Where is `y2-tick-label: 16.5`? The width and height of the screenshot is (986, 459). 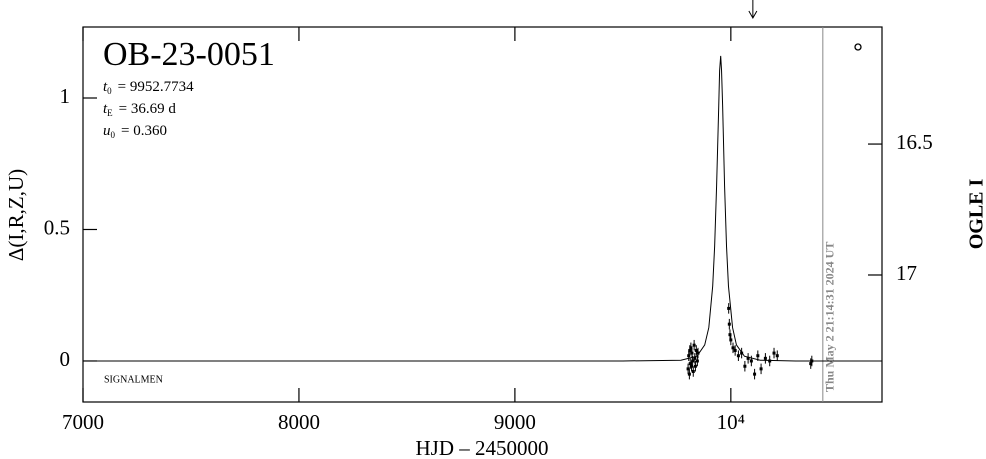
y2-tick-label: 16.5 is located at coordinates (914, 142).